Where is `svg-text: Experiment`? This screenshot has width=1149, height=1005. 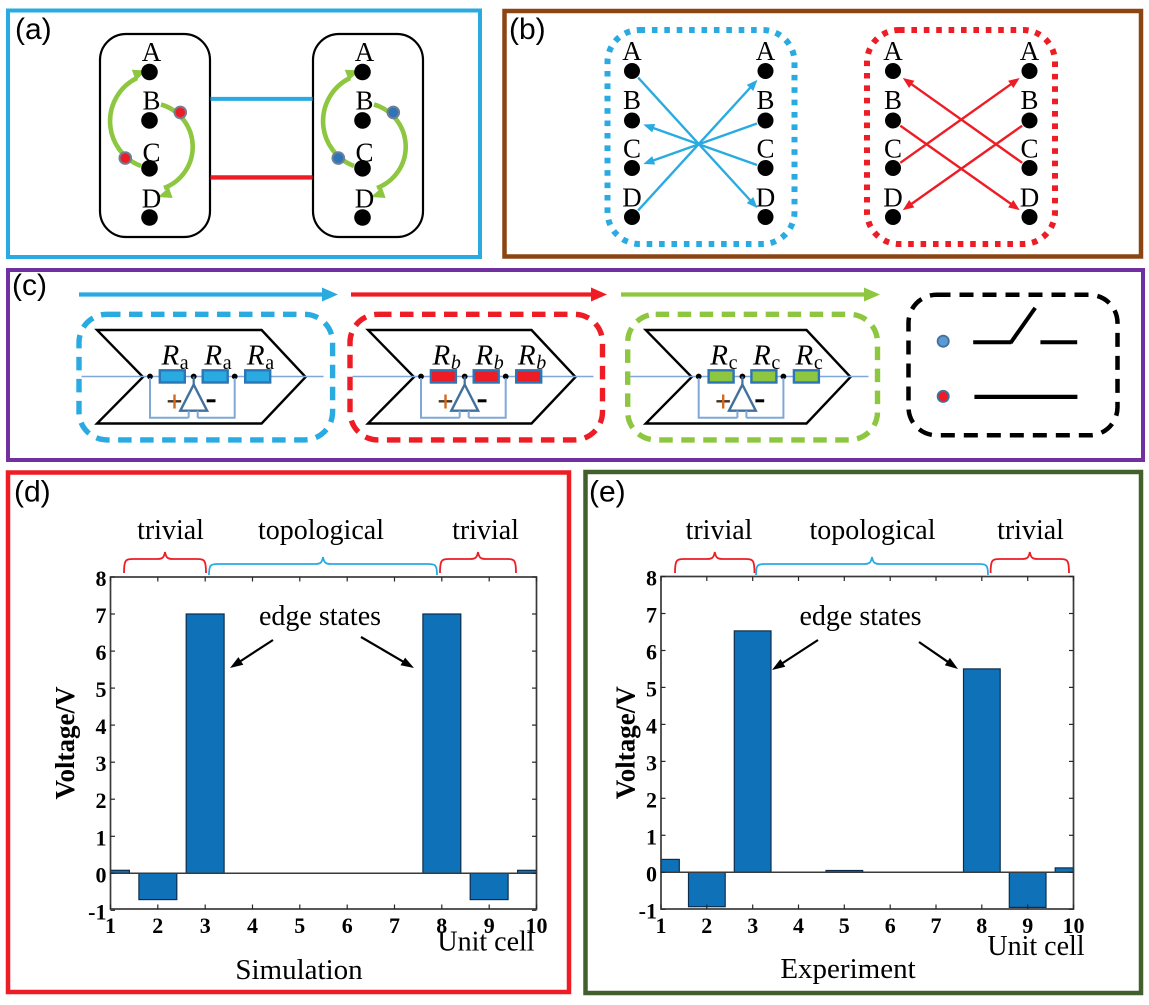 svg-text: Experiment is located at coordinates (847, 969).